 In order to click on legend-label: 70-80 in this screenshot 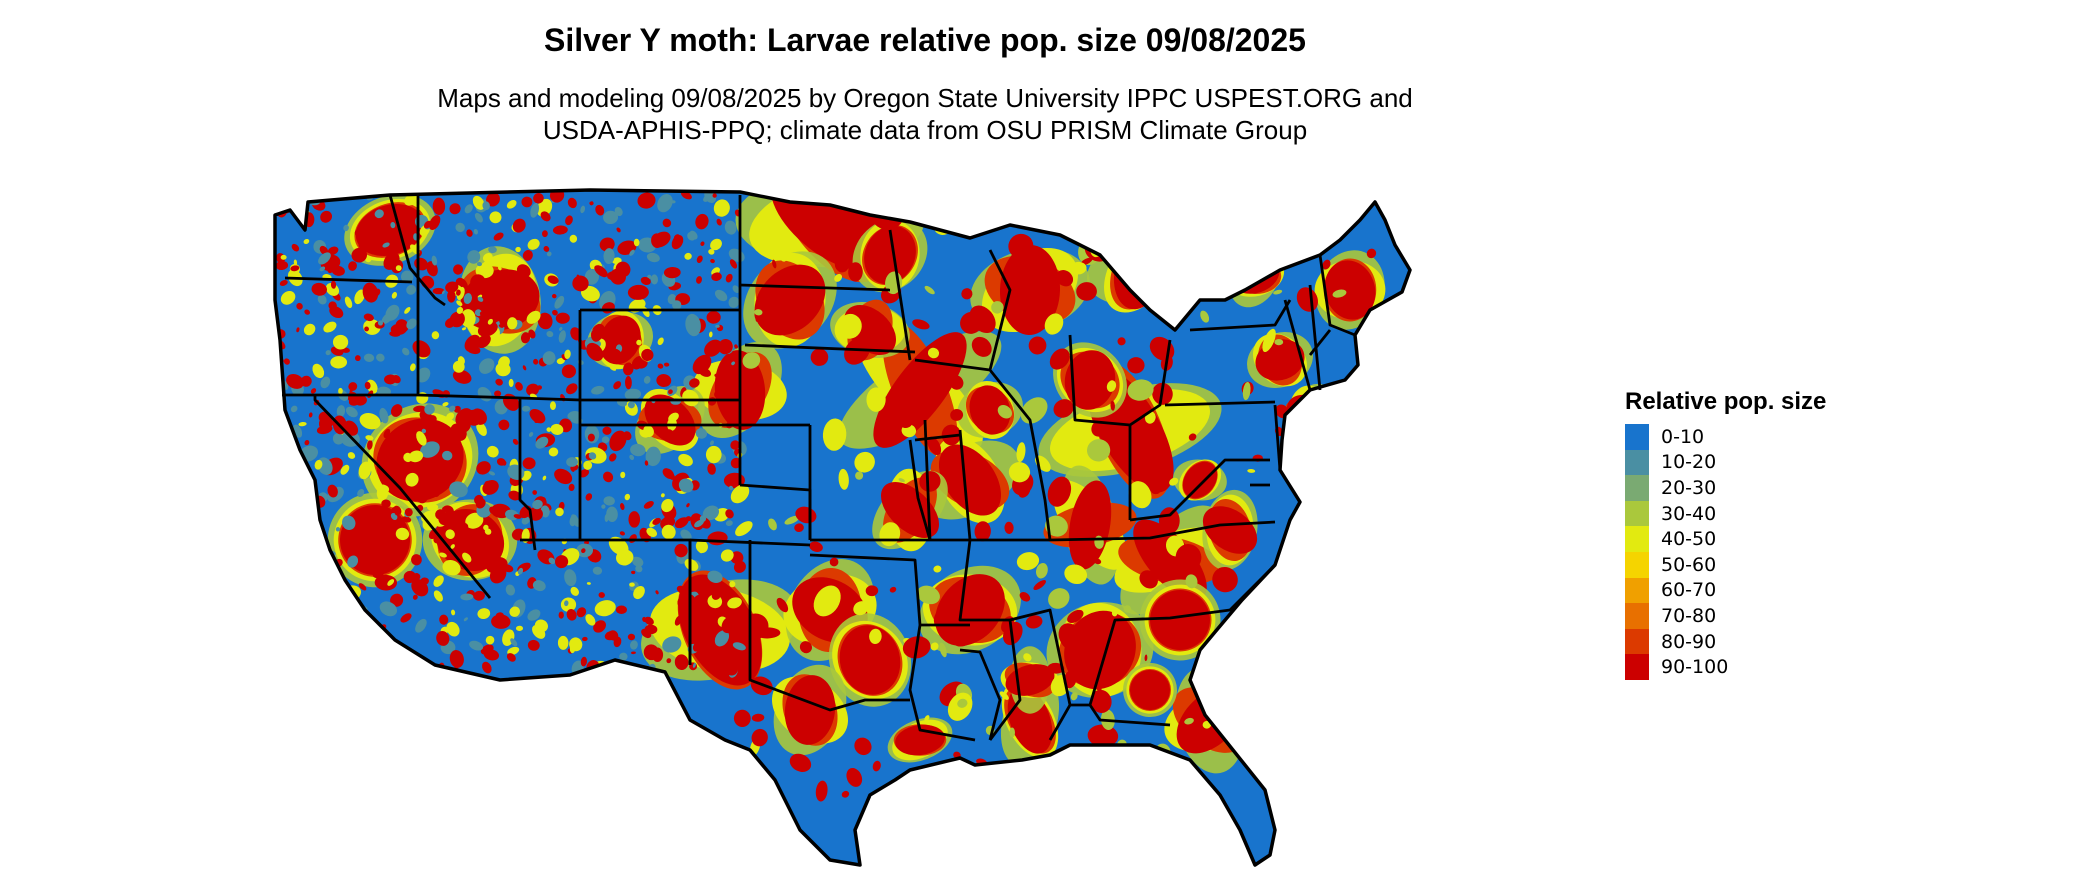, I will do `click(1689, 615)`.